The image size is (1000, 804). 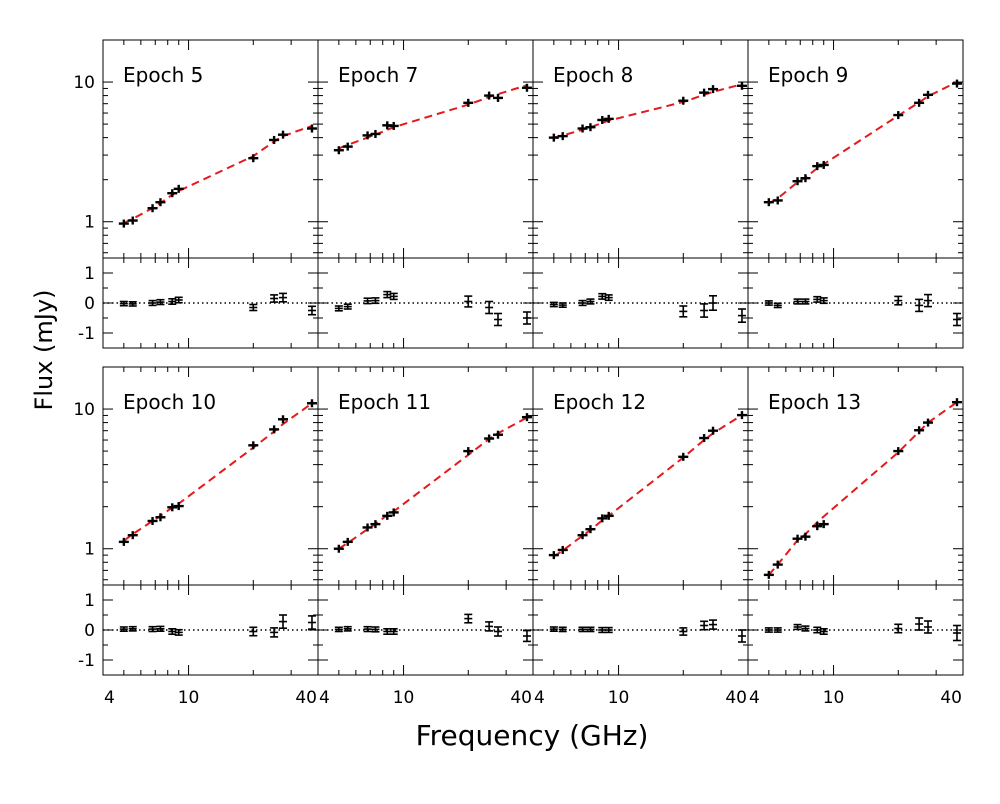 What do you see at coordinates (324, 698) in the screenshot?
I see `x-tick-label: 4` at bounding box center [324, 698].